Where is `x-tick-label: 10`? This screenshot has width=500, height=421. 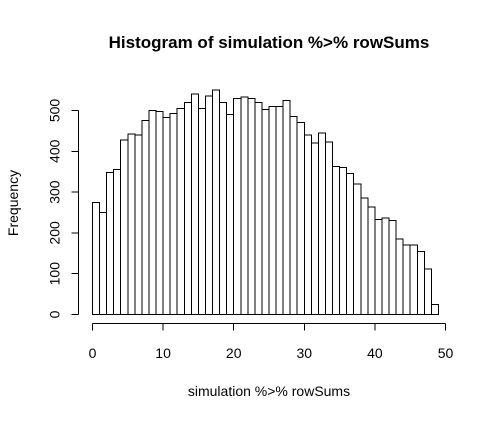 x-tick-label: 10 is located at coordinates (163, 353).